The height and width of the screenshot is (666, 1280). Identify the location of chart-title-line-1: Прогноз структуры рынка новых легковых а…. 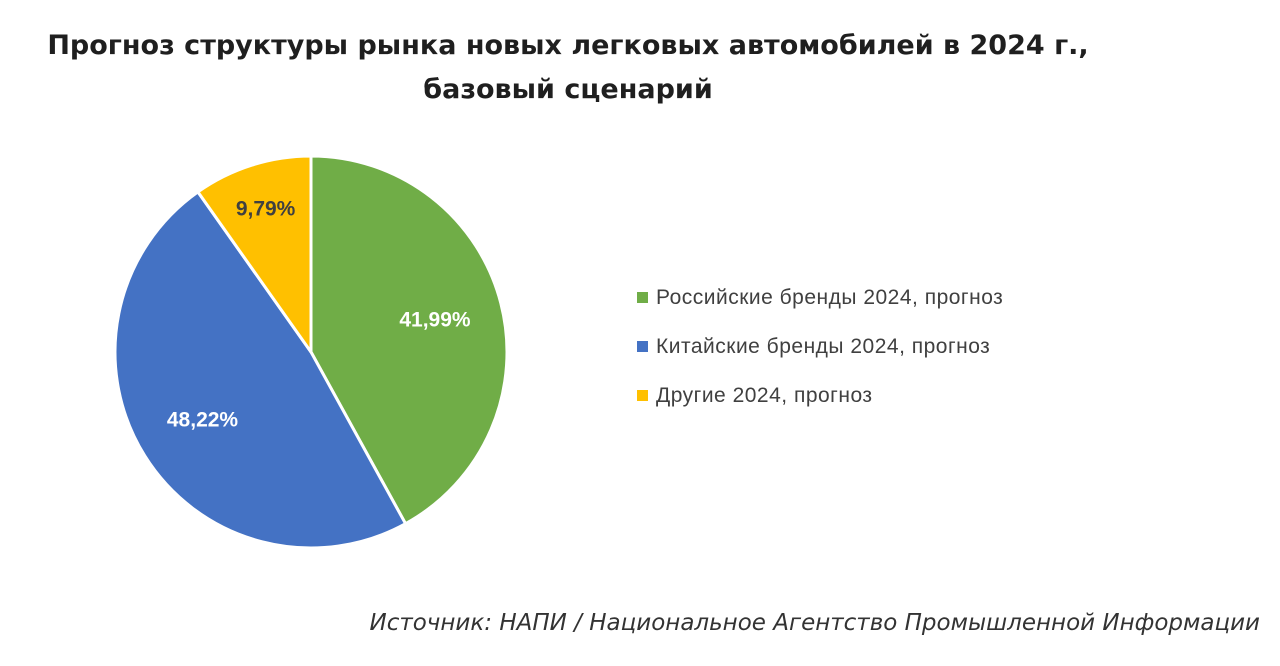
(568, 45).